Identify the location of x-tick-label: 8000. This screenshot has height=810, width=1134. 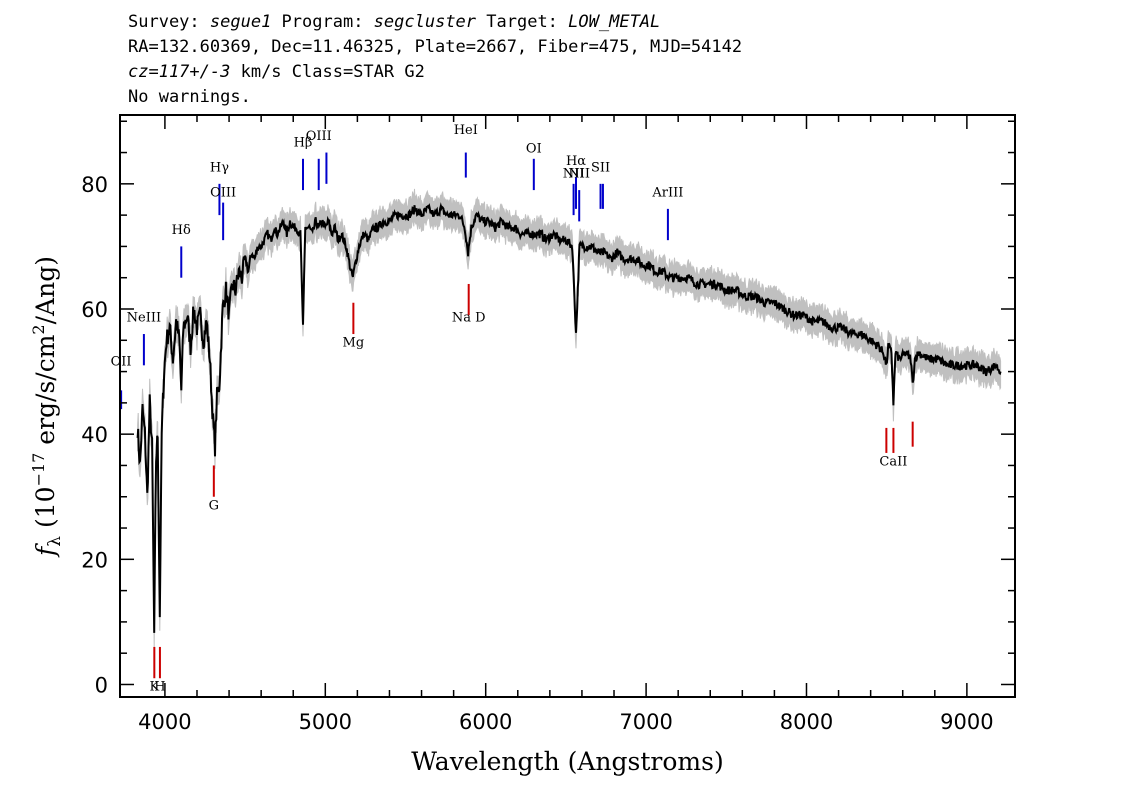
(806, 722).